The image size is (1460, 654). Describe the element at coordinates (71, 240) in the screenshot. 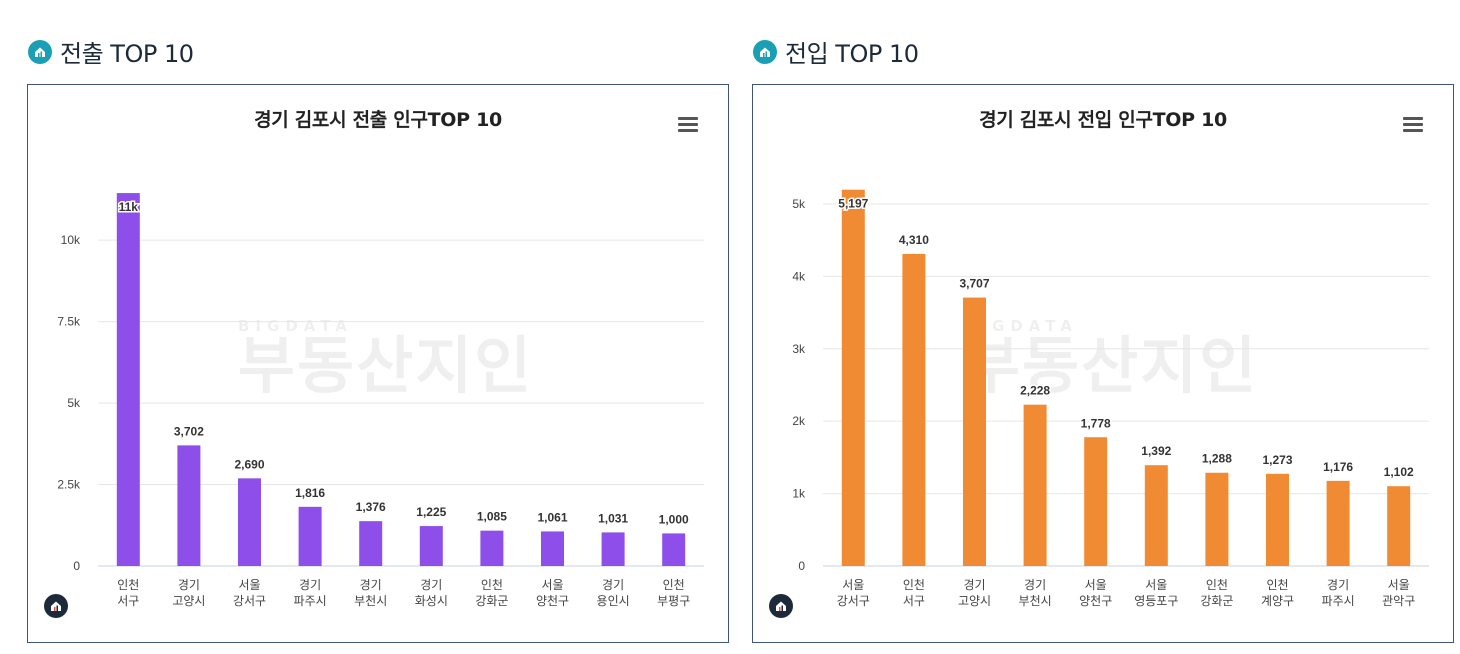

I see `y-tick-label: 10k` at that location.